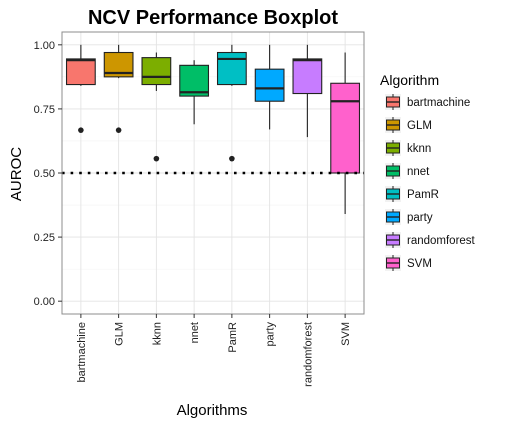 The height and width of the screenshot is (427, 508). I want to click on boxplot-PamR, so click(231, 103).